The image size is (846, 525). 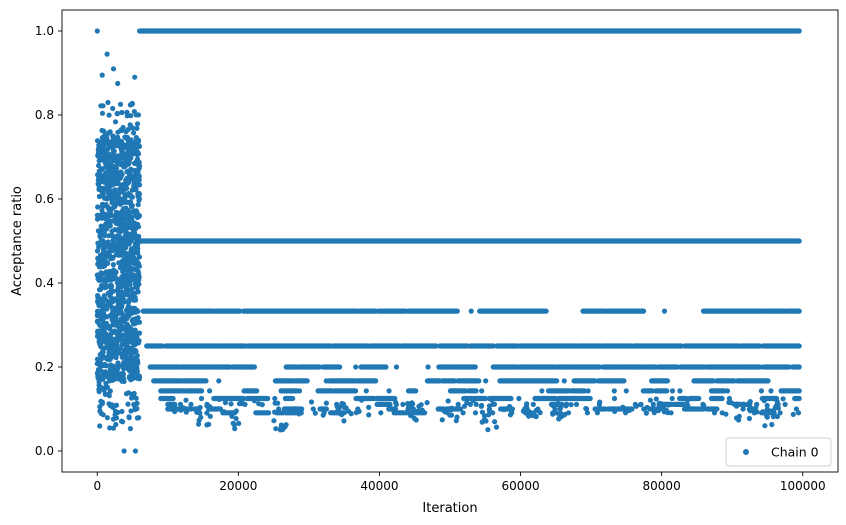 I want to click on legend-box, so click(x=778, y=452).